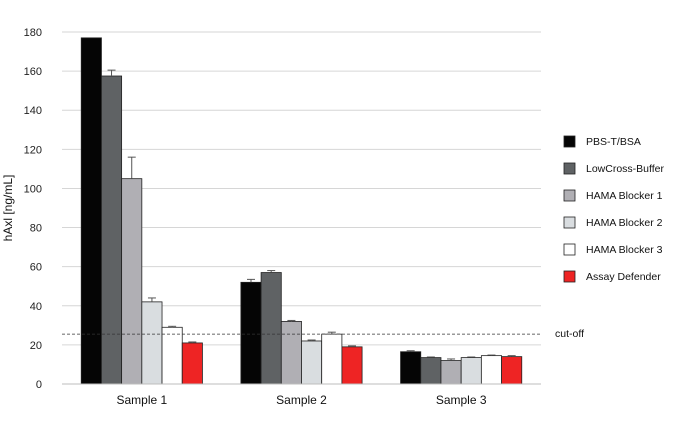 This screenshot has height=429, width=691. Describe the element at coordinates (569, 276) in the screenshot. I see `legend-swatch-assay-defender` at that location.